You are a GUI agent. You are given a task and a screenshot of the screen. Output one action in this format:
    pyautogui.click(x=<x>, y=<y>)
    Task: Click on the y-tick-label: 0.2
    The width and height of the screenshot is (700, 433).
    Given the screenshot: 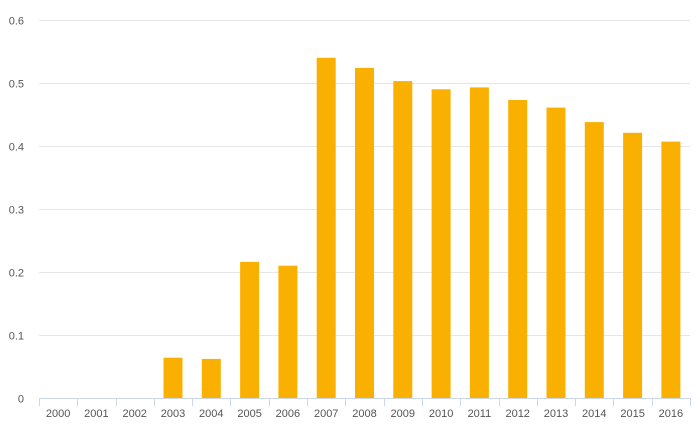 What is the action you would take?
    pyautogui.click(x=16, y=274)
    